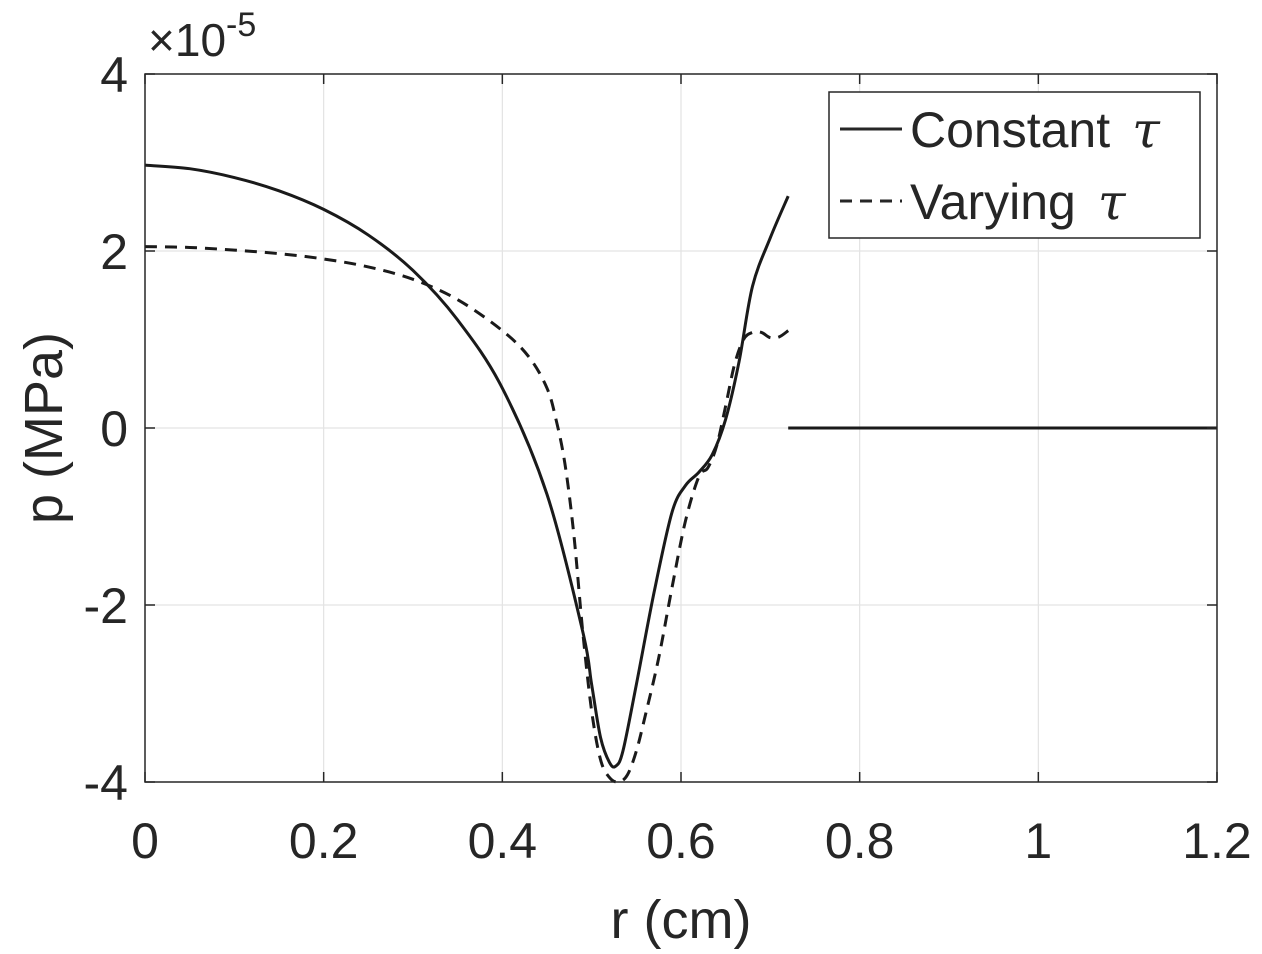 The width and height of the screenshot is (1262, 954). I want to click on x-tick-label-5: 1, so click(1038, 841).